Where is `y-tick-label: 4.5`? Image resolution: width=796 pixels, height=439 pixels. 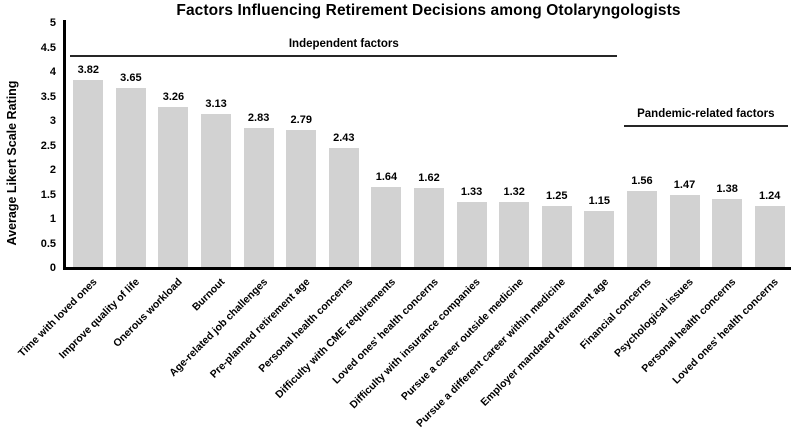 y-tick-label: 4.5 is located at coordinates (48, 47).